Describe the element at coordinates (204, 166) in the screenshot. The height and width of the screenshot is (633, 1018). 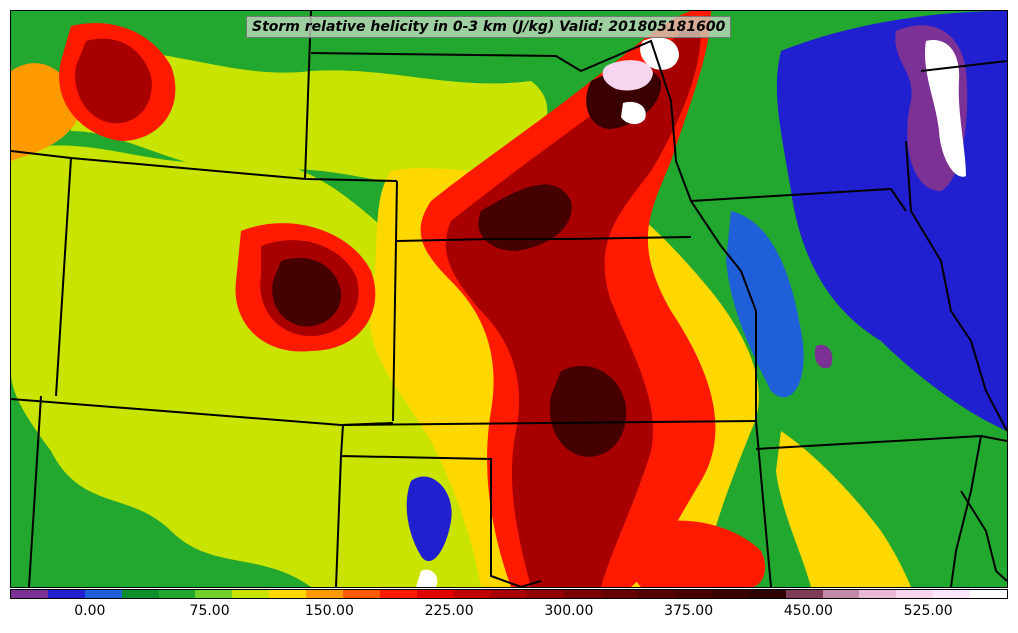
I see `boundary-montana-wyoming-north` at that location.